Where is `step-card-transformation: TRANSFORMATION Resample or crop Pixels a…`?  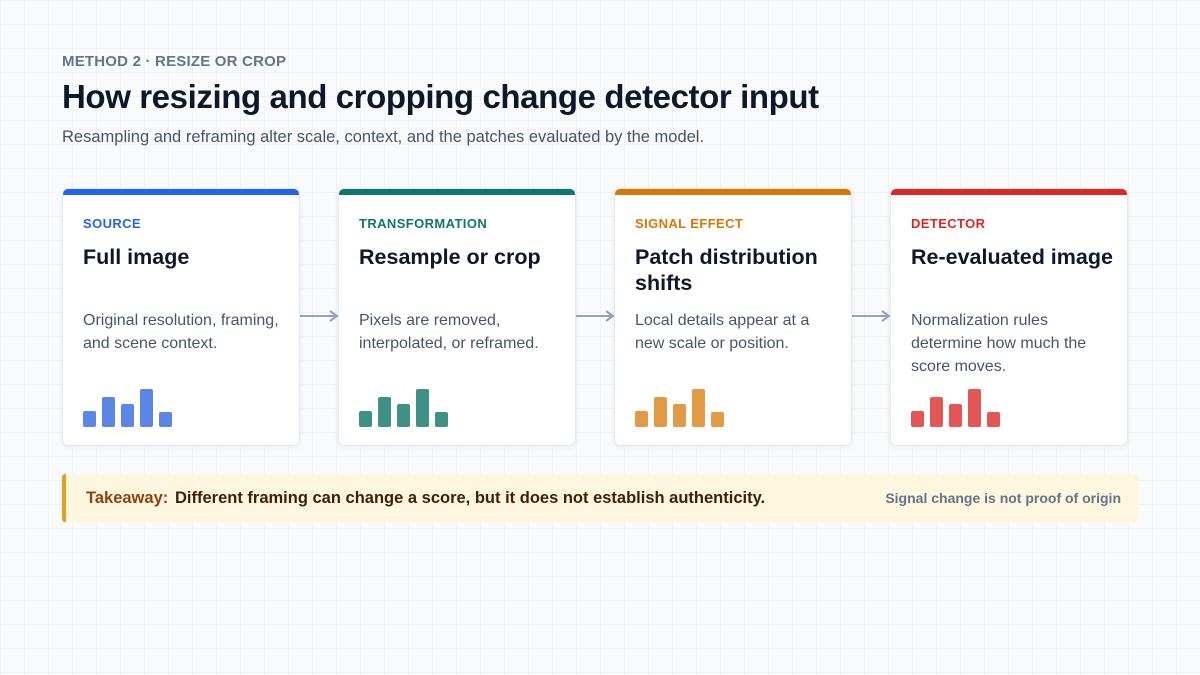
step-card-transformation: TRANSFORMATION Resample or crop Pixels a… is located at coordinates (457, 317).